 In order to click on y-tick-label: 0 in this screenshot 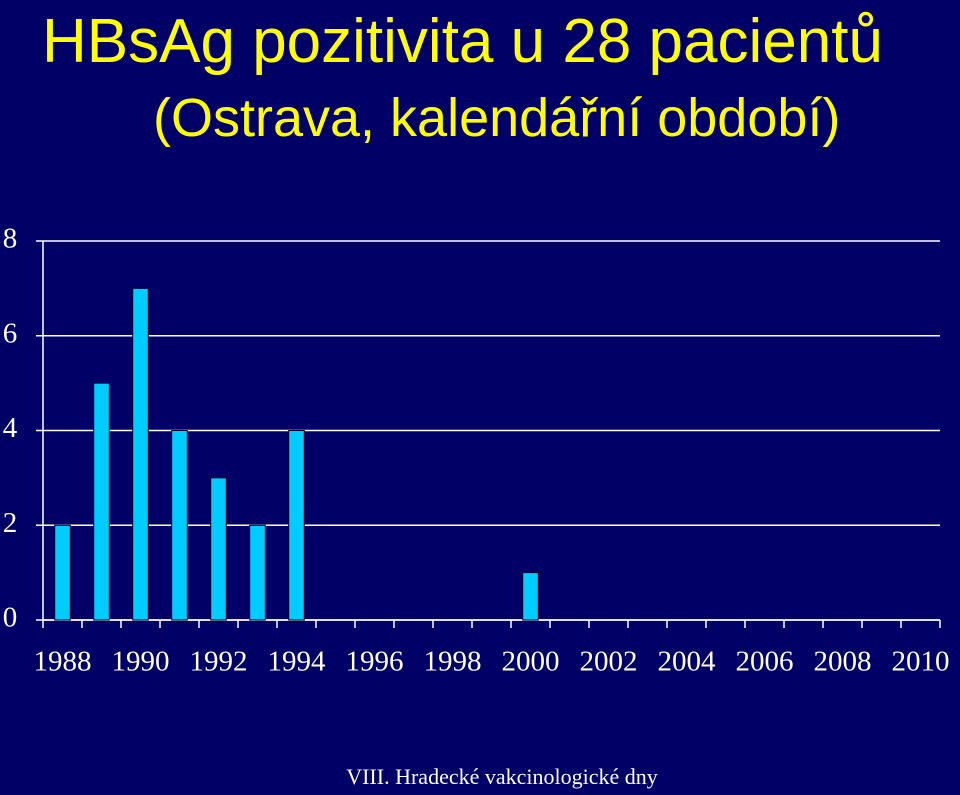, I will do `click(10, 618)`.